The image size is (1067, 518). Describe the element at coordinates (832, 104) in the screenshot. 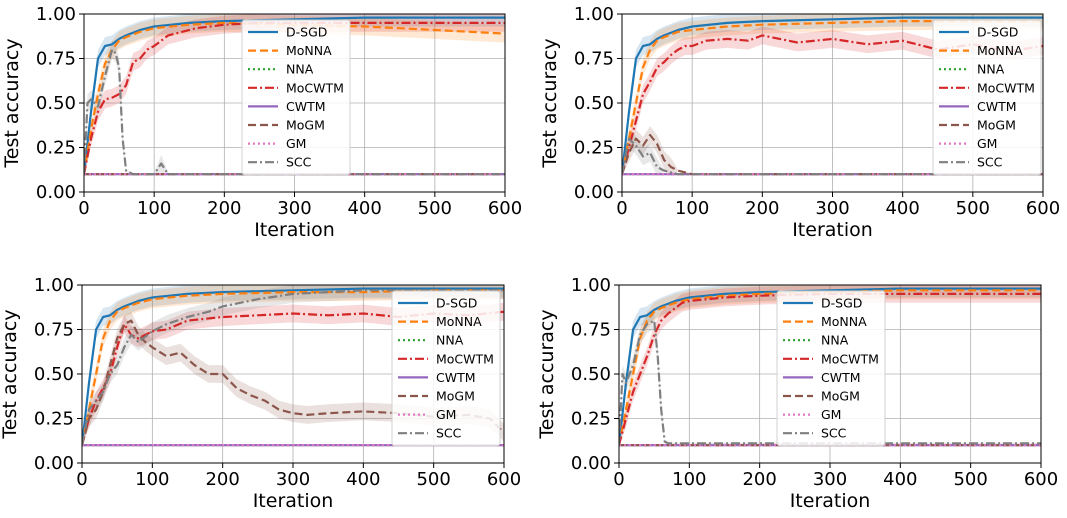

I see `series-line-MoCWTM` at that location.